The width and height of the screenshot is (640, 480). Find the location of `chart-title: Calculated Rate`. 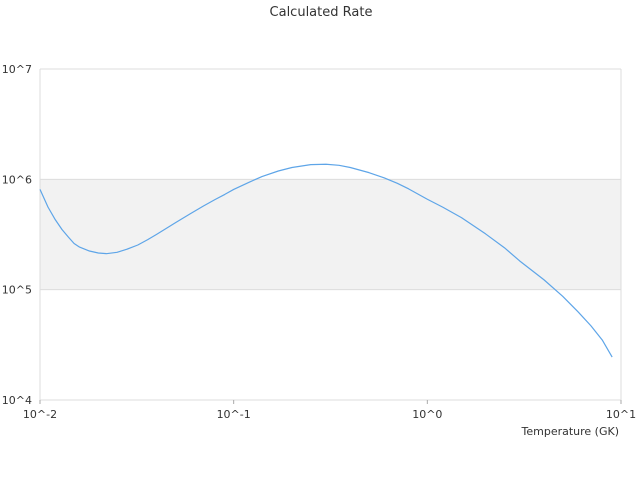

chart-title: Calculated Rate is located at coordinates (321, 12).